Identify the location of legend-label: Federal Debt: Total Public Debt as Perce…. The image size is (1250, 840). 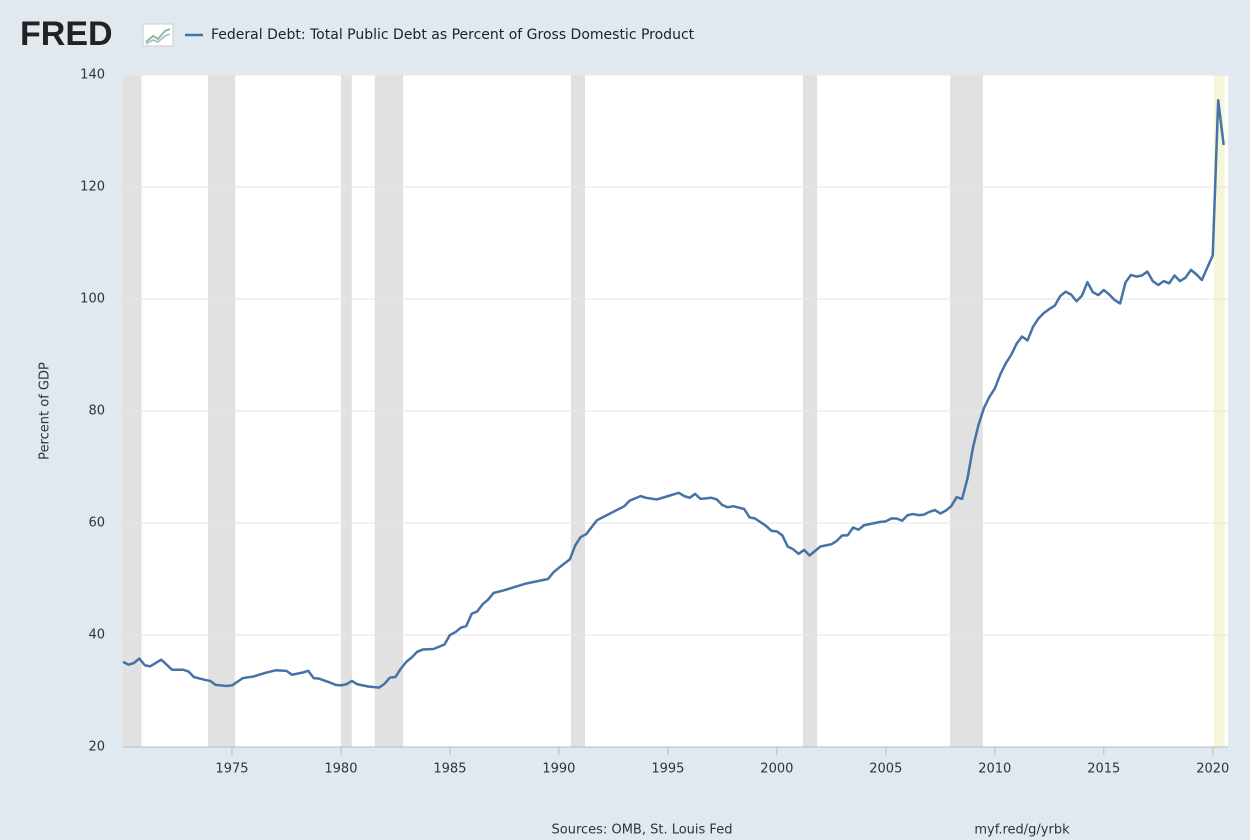
(453, 35).